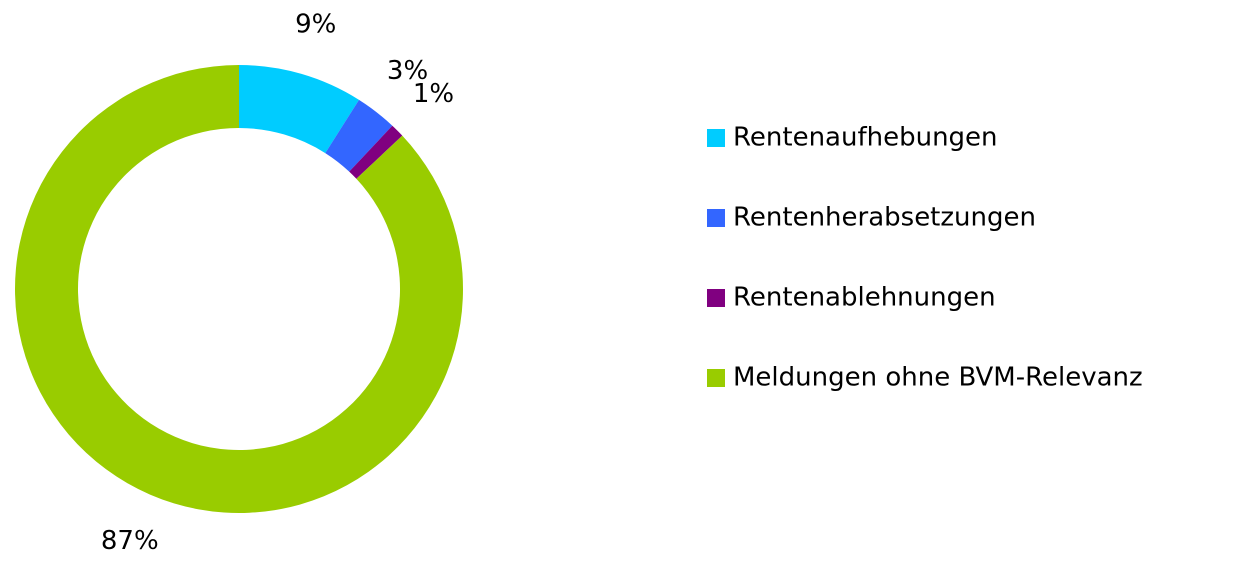  Describe the element at coordinates (884, 218) in the screenshot. I see `legend-label: Rentenherabsetzungen` at that location.